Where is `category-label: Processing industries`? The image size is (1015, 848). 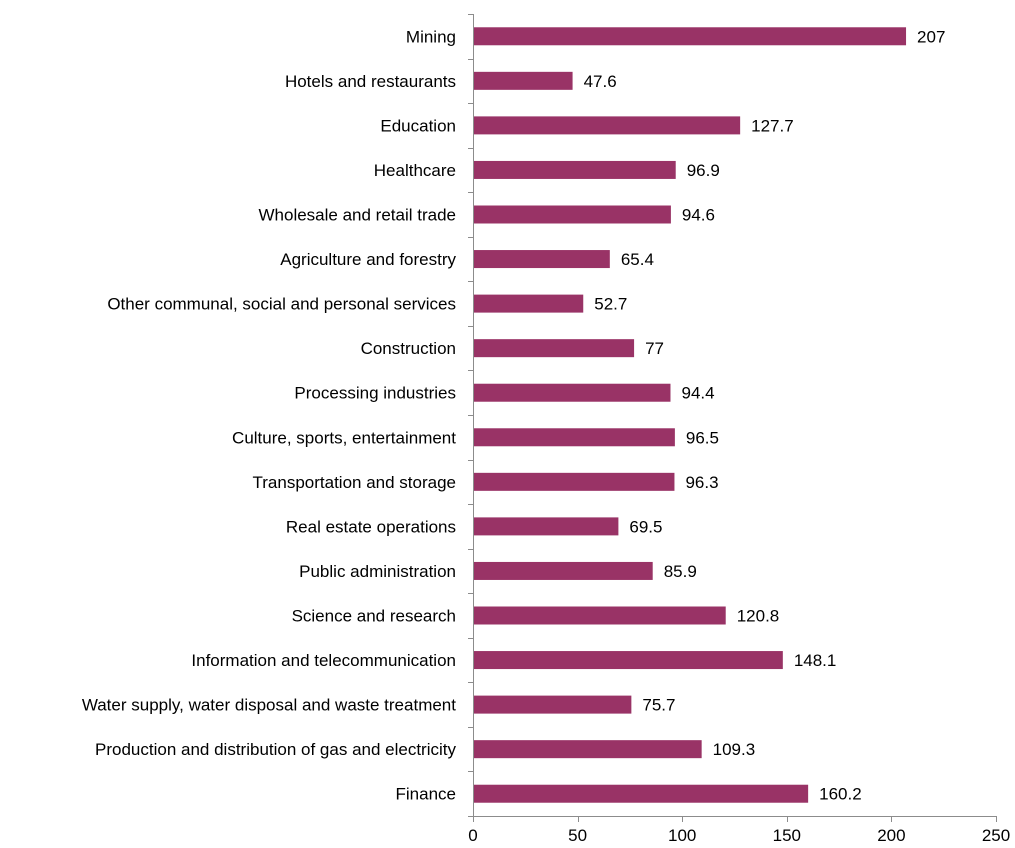 category-label: Processing industries is located at coordinates (375, 393).